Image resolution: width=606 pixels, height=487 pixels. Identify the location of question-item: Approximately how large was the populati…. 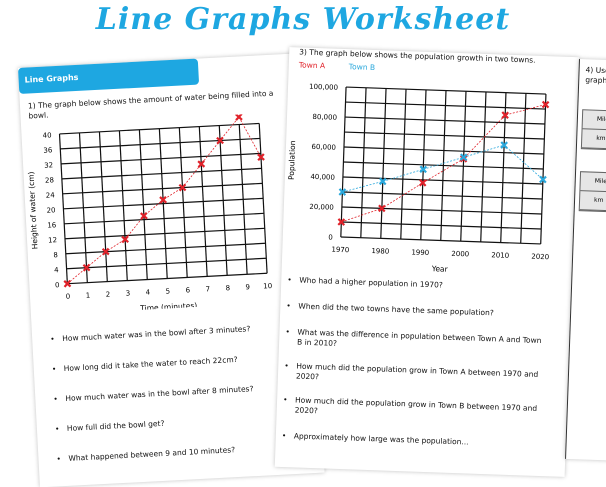
(419, 440).